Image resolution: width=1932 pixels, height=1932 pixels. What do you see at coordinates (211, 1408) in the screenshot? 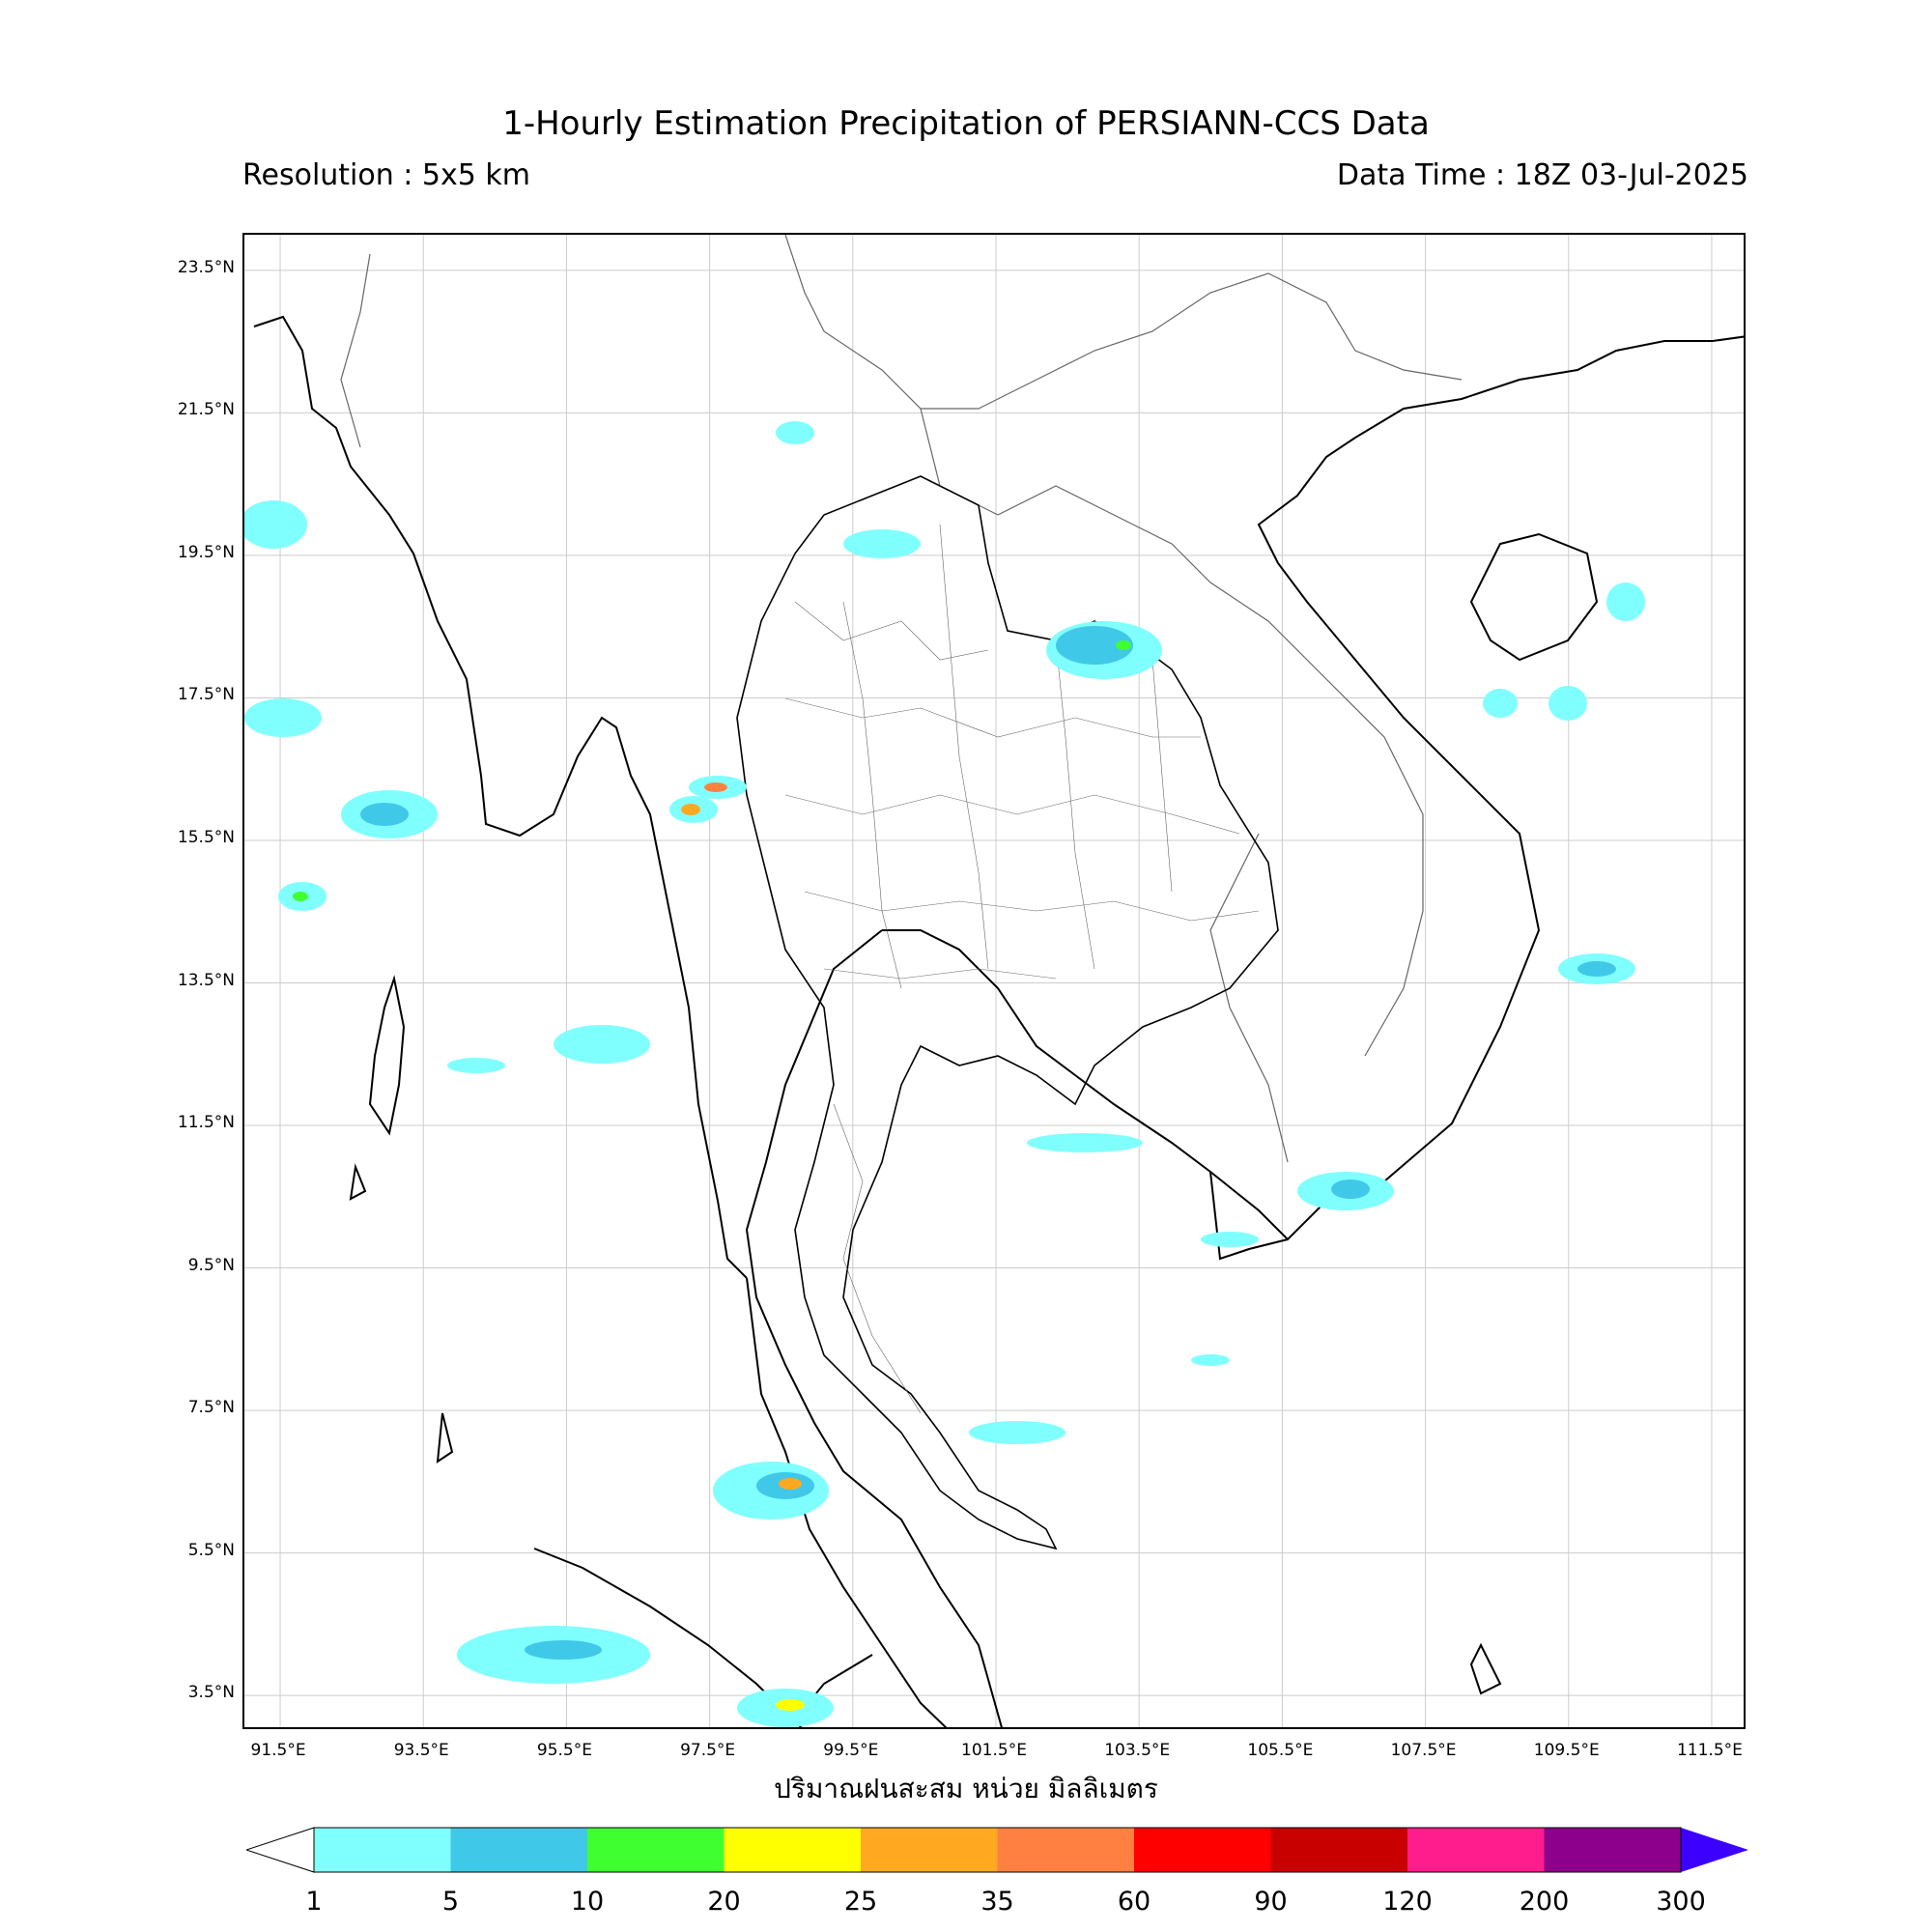
I see `lat-tick-label: 7.5°N` at bounding box center [211, 1408].